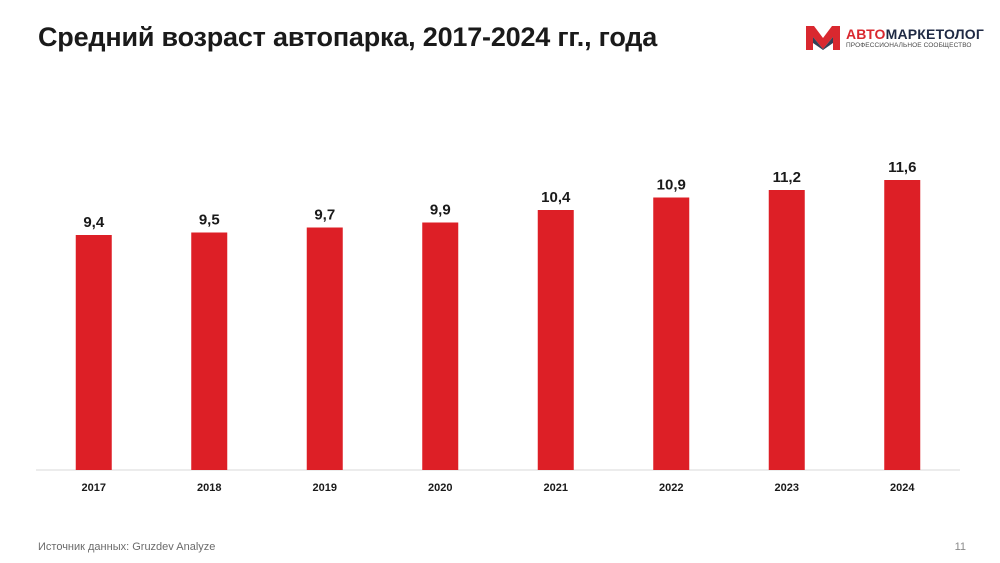  I want to click on bar-2023, so click(786, 330).